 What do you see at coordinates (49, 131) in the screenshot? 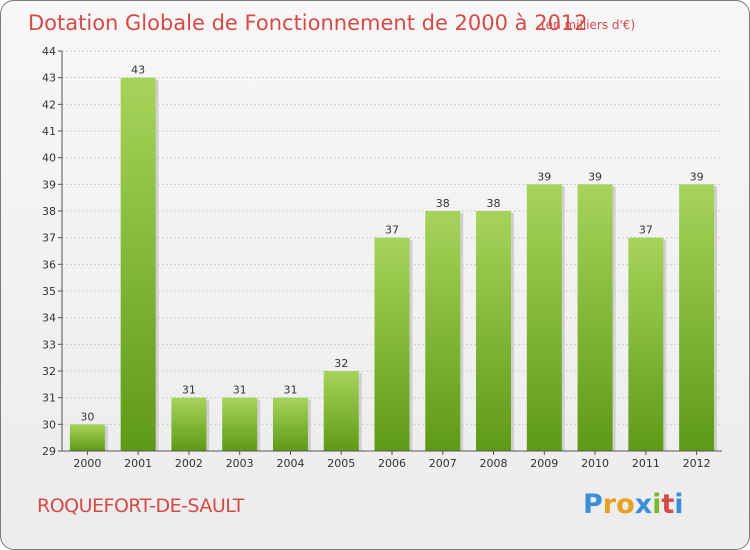
I see `y-tick-label: 41` at bounding box center [49, 131].